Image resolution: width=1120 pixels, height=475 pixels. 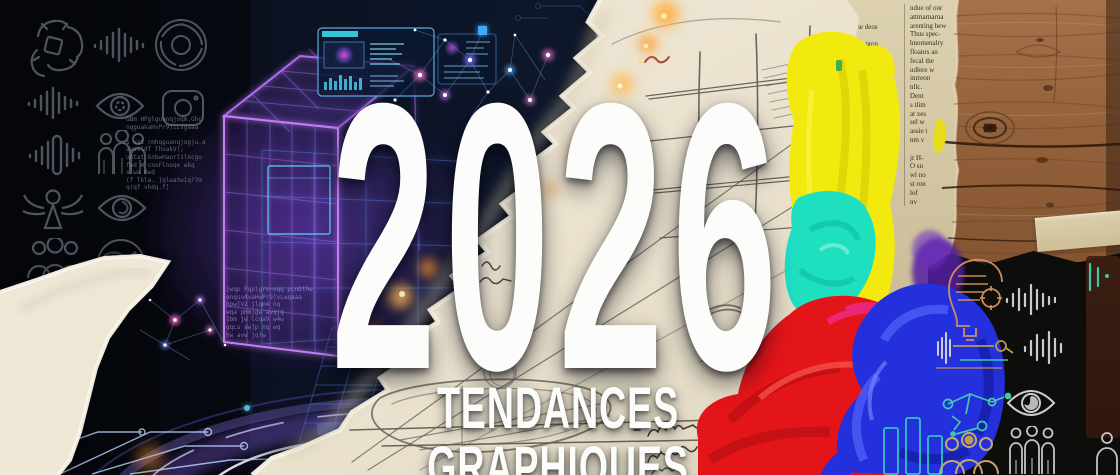 What do you see at coordinates (975, 350) in the screenshot?
I see `key-line-icon` at bounding box center [975, 350].